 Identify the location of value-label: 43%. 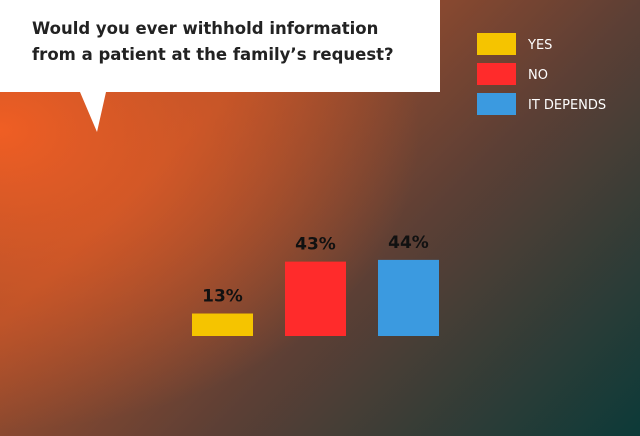
(315, 245).